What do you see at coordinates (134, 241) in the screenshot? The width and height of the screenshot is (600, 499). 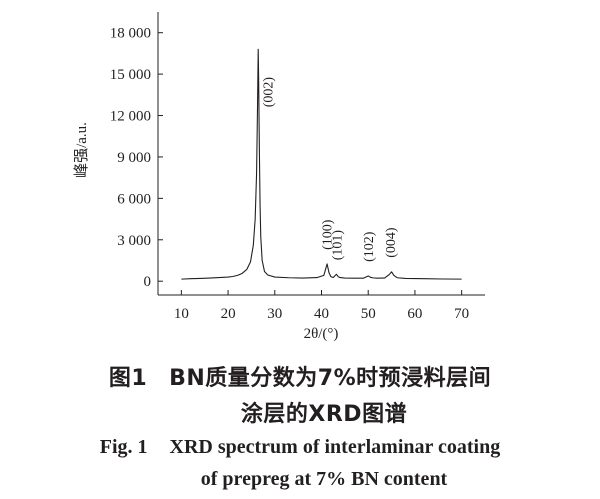 I see `y-tick-label: 3 000` at bounding box center [134, 241].